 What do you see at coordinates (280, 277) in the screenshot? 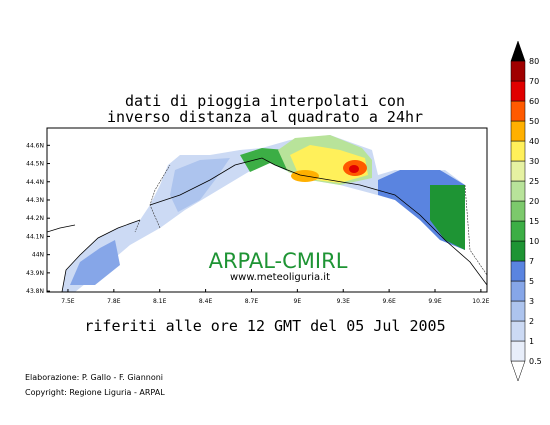
I see `website: www.meteoliguria.it` at bounding box center [280, 277].